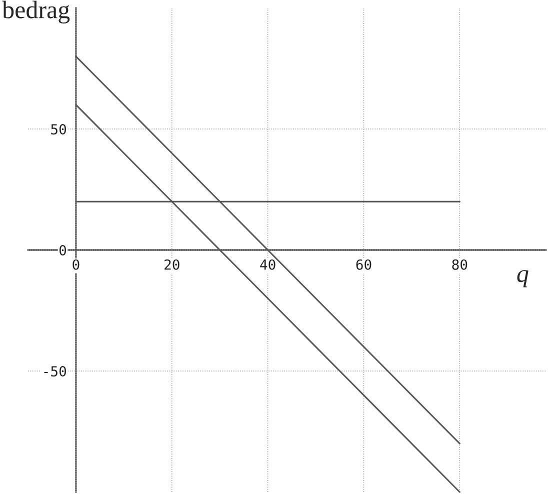 The height and width of the screenshot is (494, 552). What do you see at coordinates (172, 264) in the screenshot?
I see `x-tick-label: 20` at bounding box center [172, 264].